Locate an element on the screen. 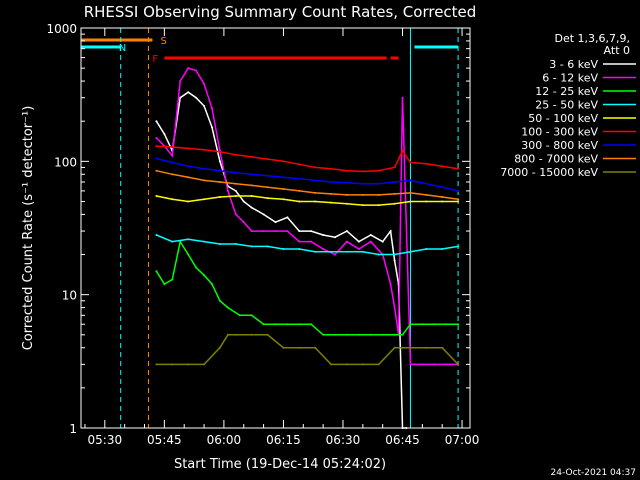 This screenshot has width=640, height=480. x-tick-label: 06:45 is located at coordinates (402, 440).